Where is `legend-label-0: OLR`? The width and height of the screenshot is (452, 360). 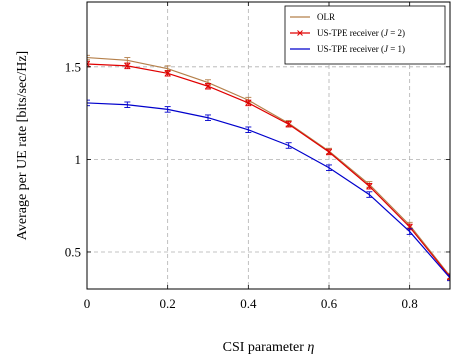 legend-label-0: OLR is located at coordinates (326, 17).